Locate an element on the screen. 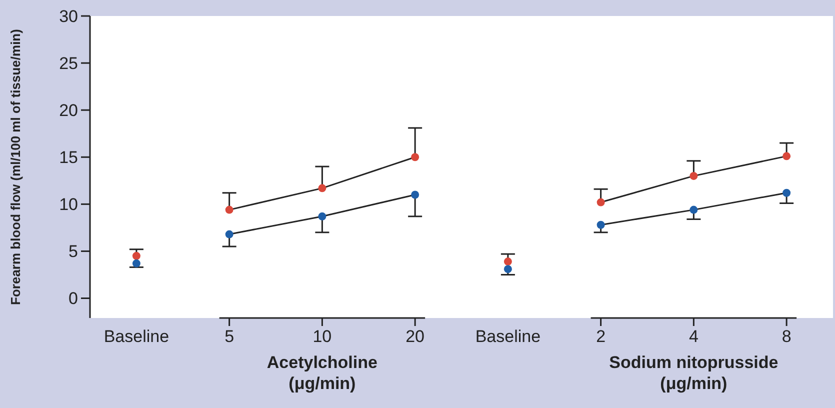 This screenshot has width=835, height=408. text: Acetylcholine (μg/min) is located at coordinates (322, 373).